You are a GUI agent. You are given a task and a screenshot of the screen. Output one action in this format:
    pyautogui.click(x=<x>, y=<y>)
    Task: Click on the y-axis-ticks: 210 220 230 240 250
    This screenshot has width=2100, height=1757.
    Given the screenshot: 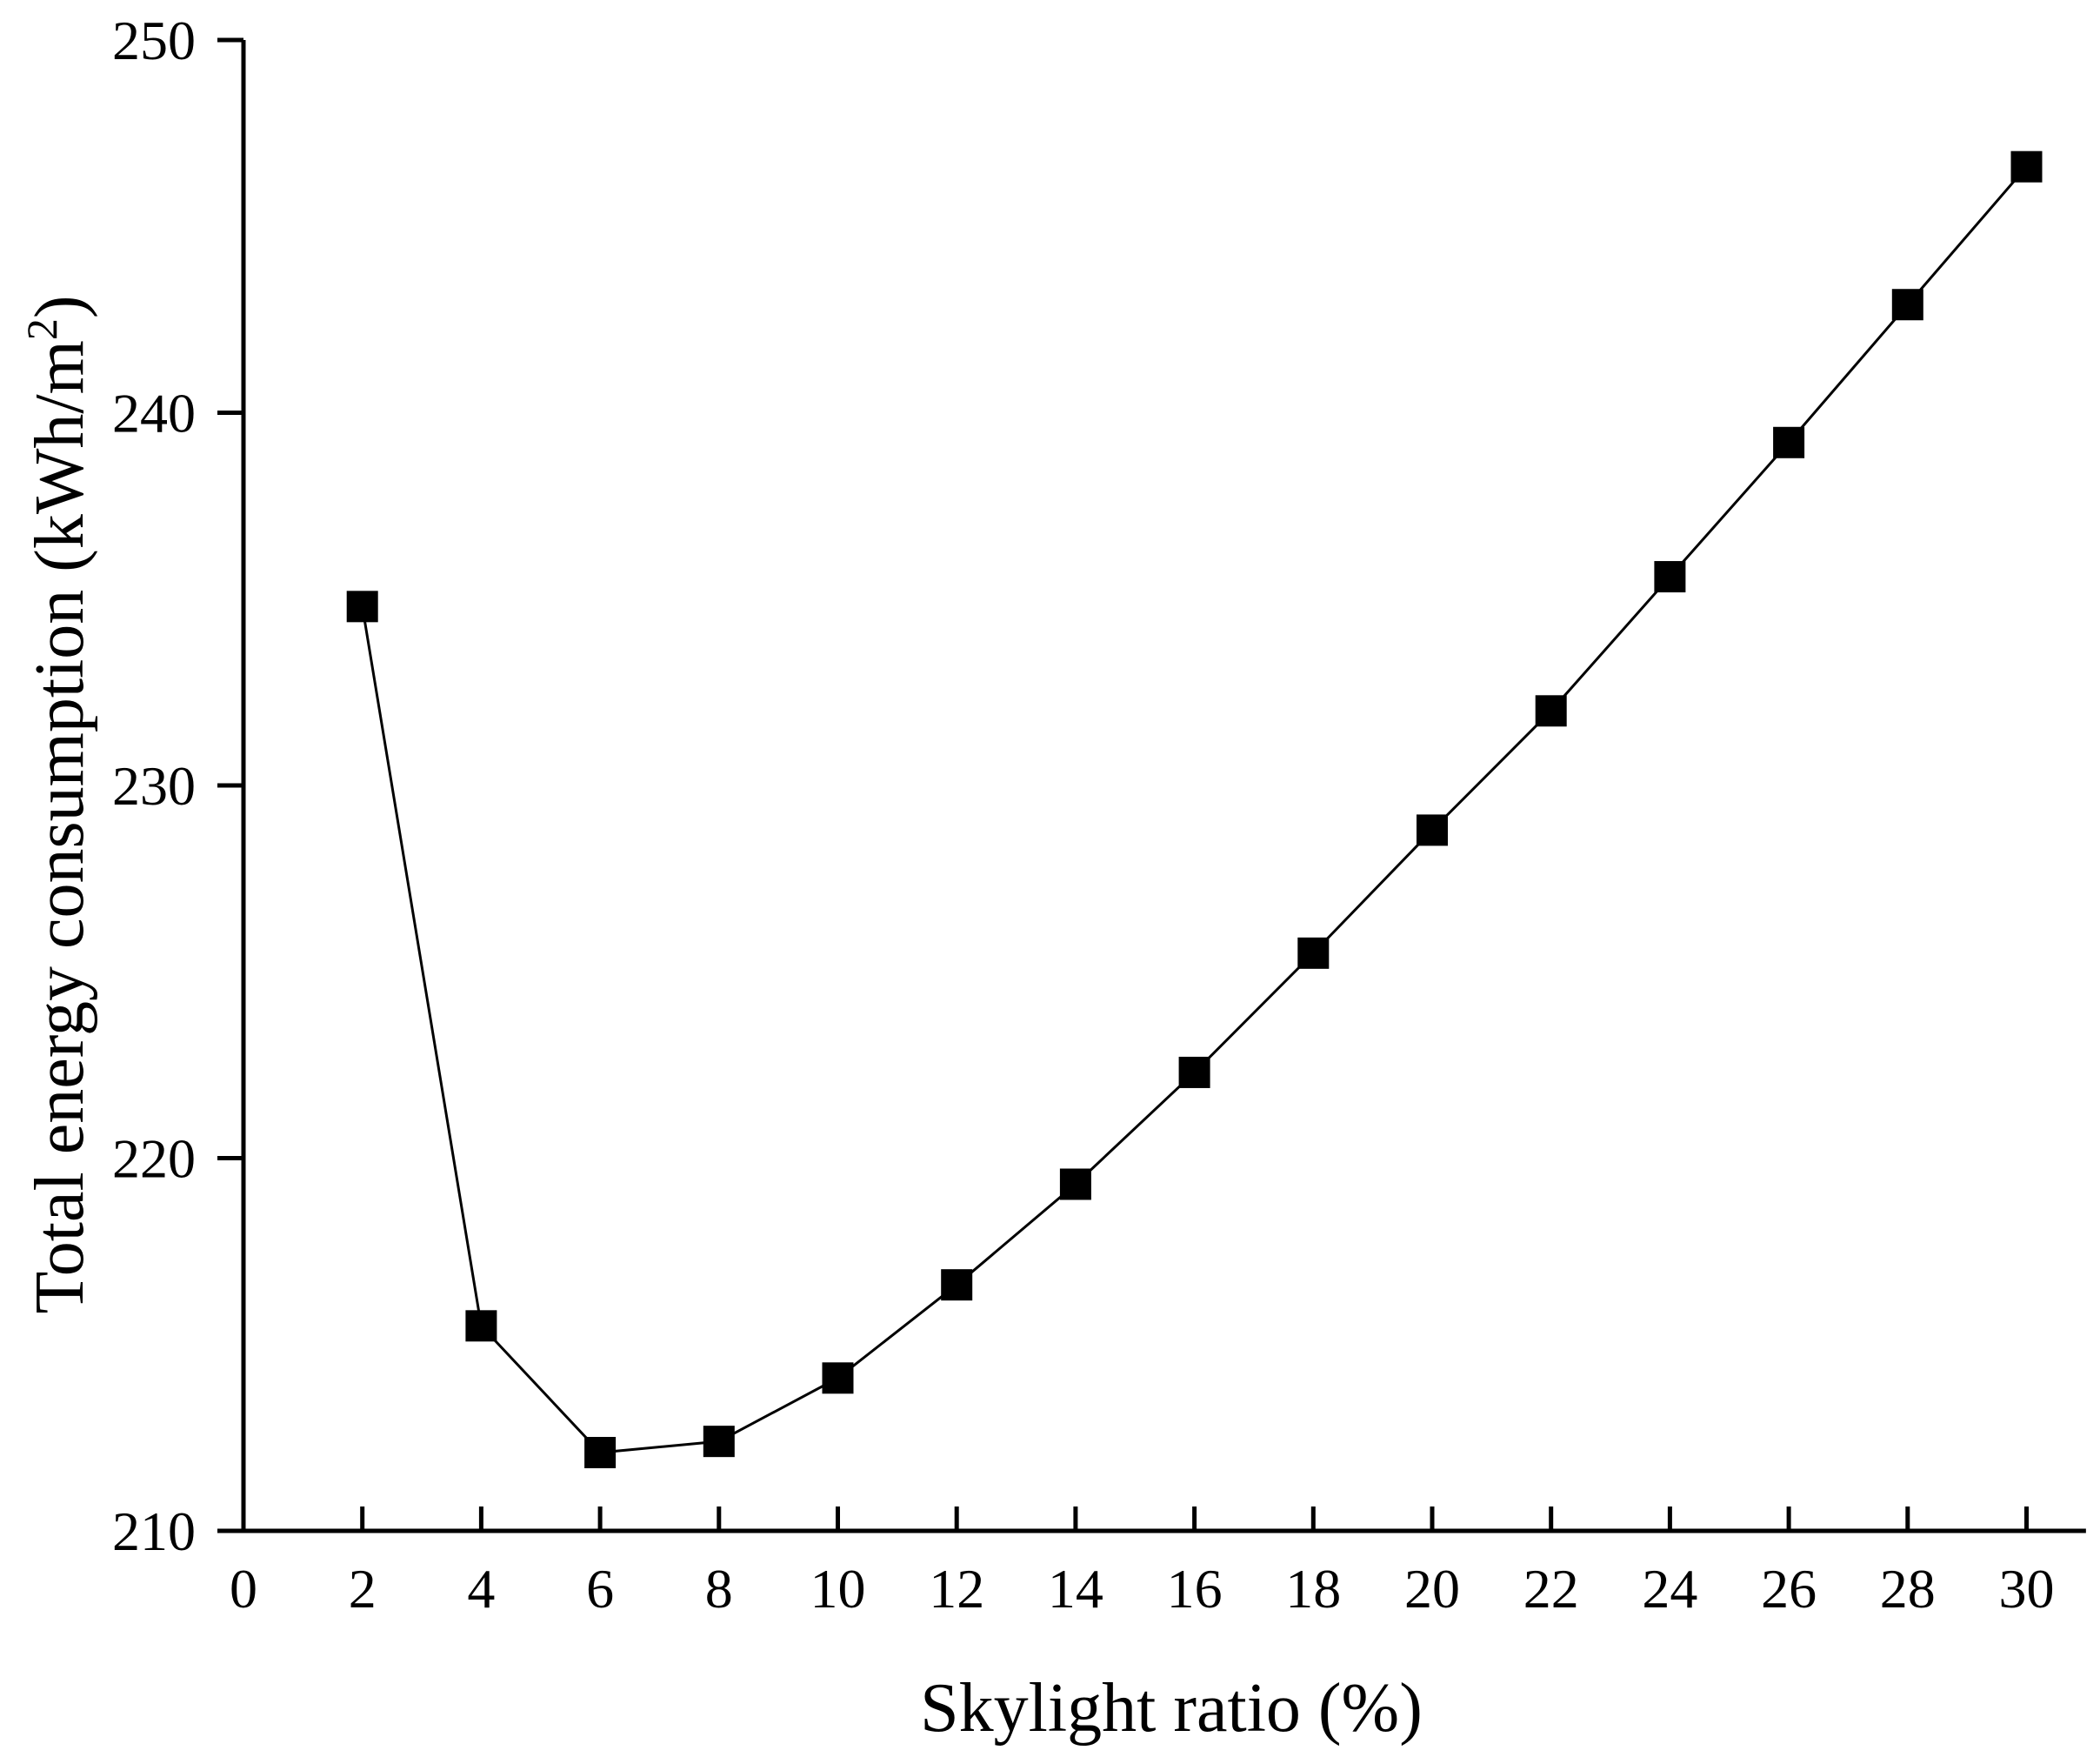 What is the action you would take?
    pyautogui.click(x=177, y=786)
    